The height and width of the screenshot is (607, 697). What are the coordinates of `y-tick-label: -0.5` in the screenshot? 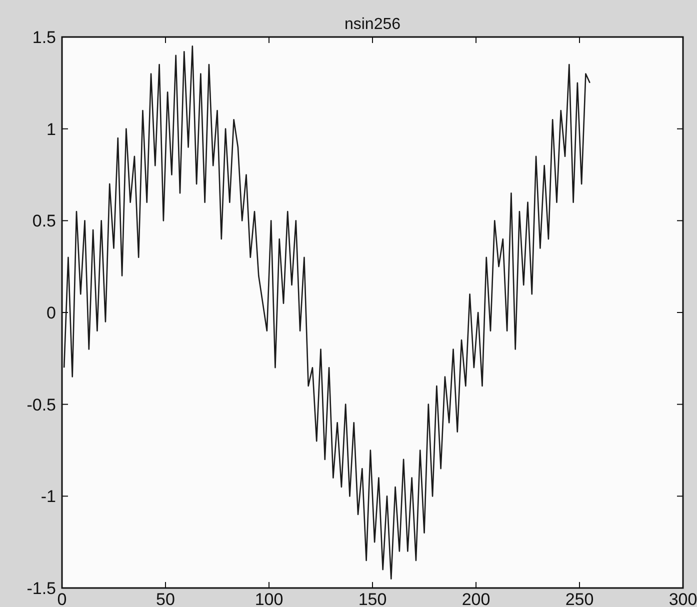 It's located at (41, 404).